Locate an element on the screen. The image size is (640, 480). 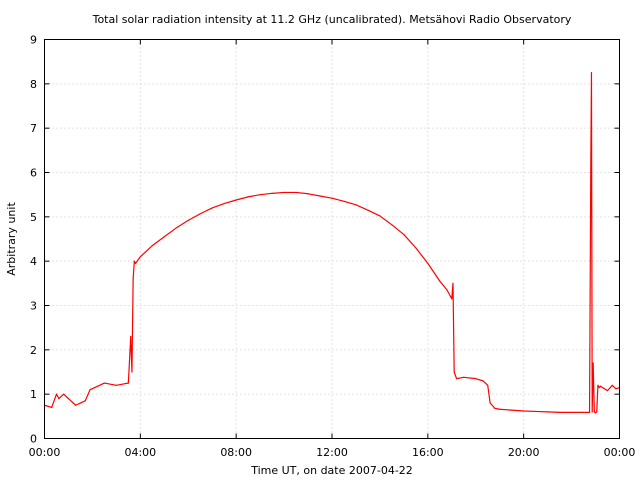
y-tick-label: 8 is located at coordinates (33, 84).